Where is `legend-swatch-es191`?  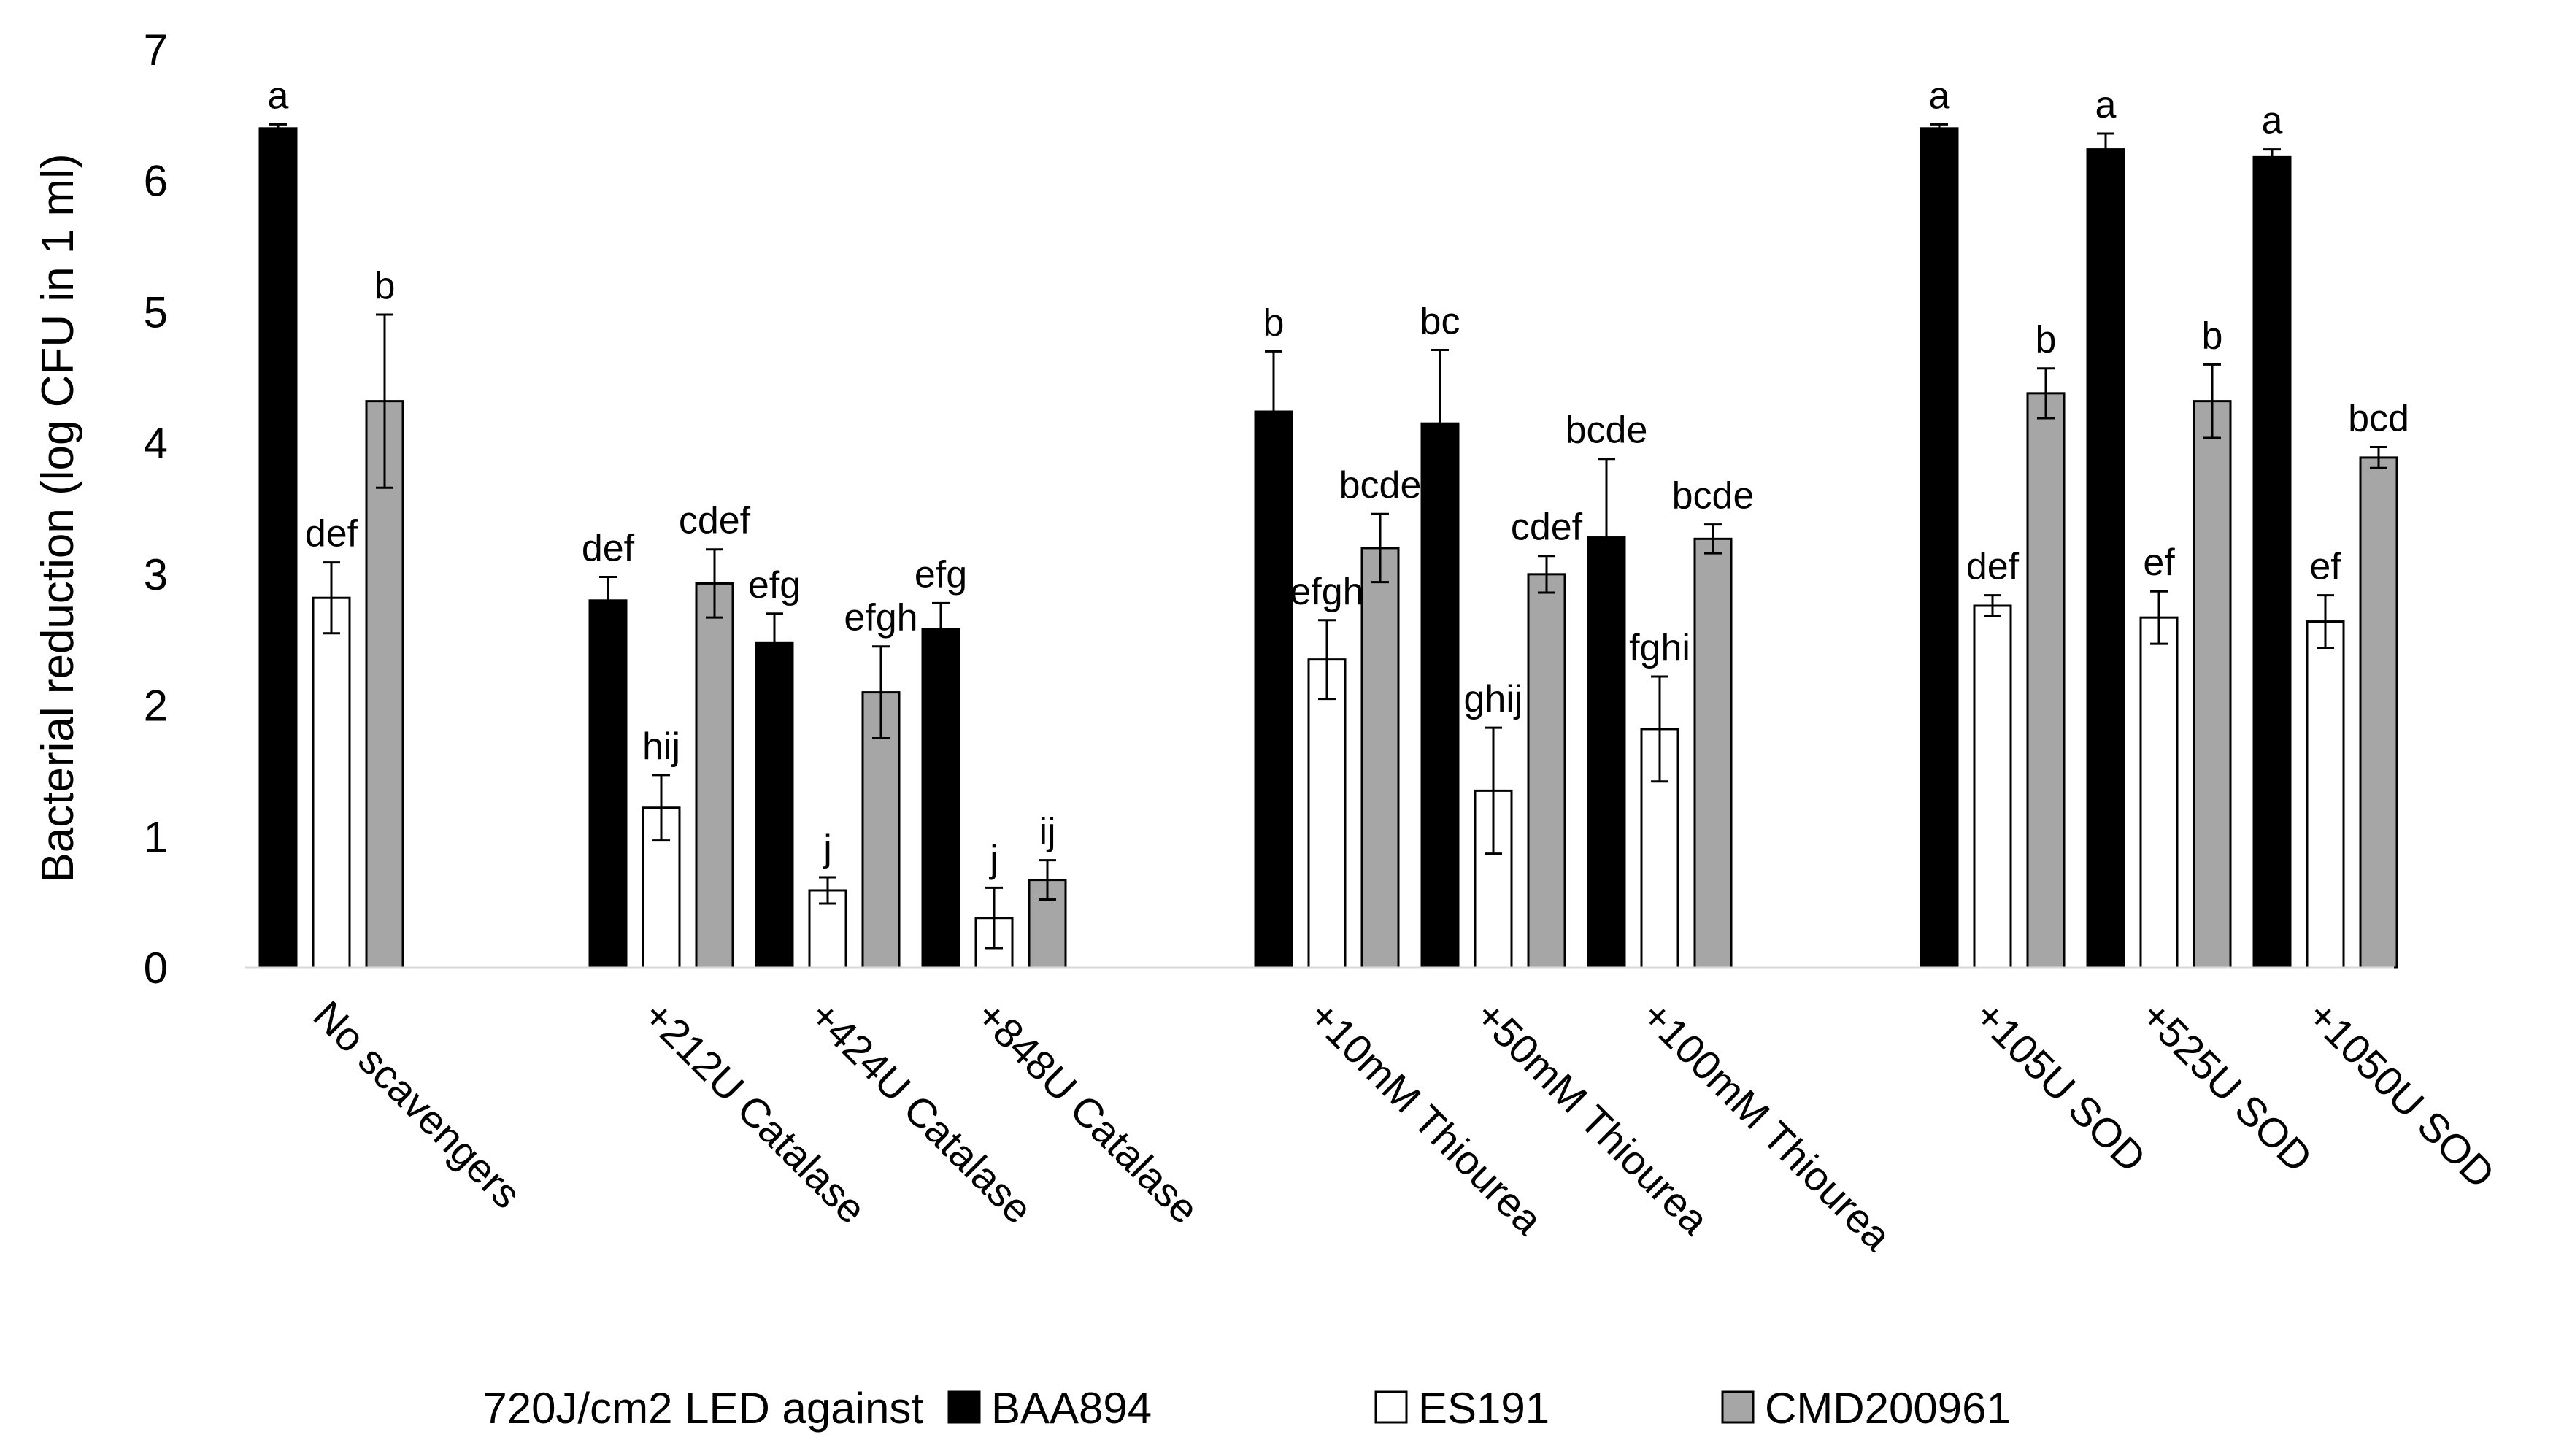 legend-swatch-es191 is located at coordinates (1391, 1407).